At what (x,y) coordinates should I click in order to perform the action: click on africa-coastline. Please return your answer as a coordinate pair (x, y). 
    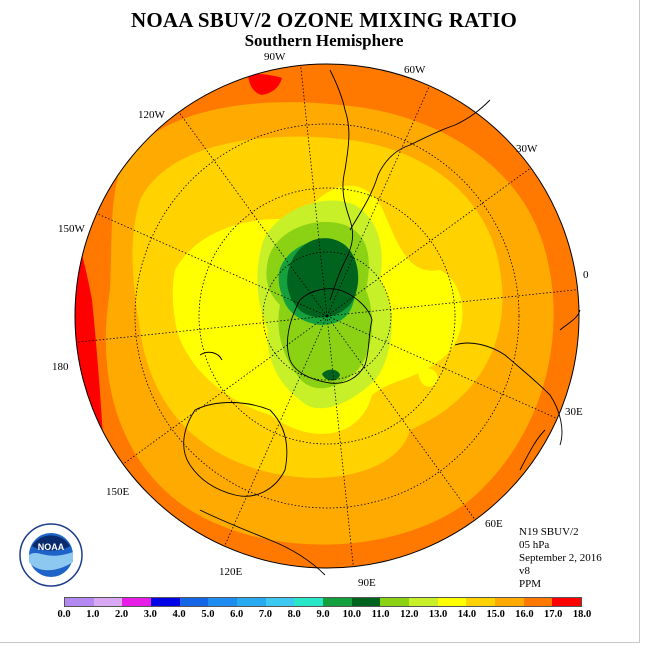
    Looking at the image, I should click on (508, 394).